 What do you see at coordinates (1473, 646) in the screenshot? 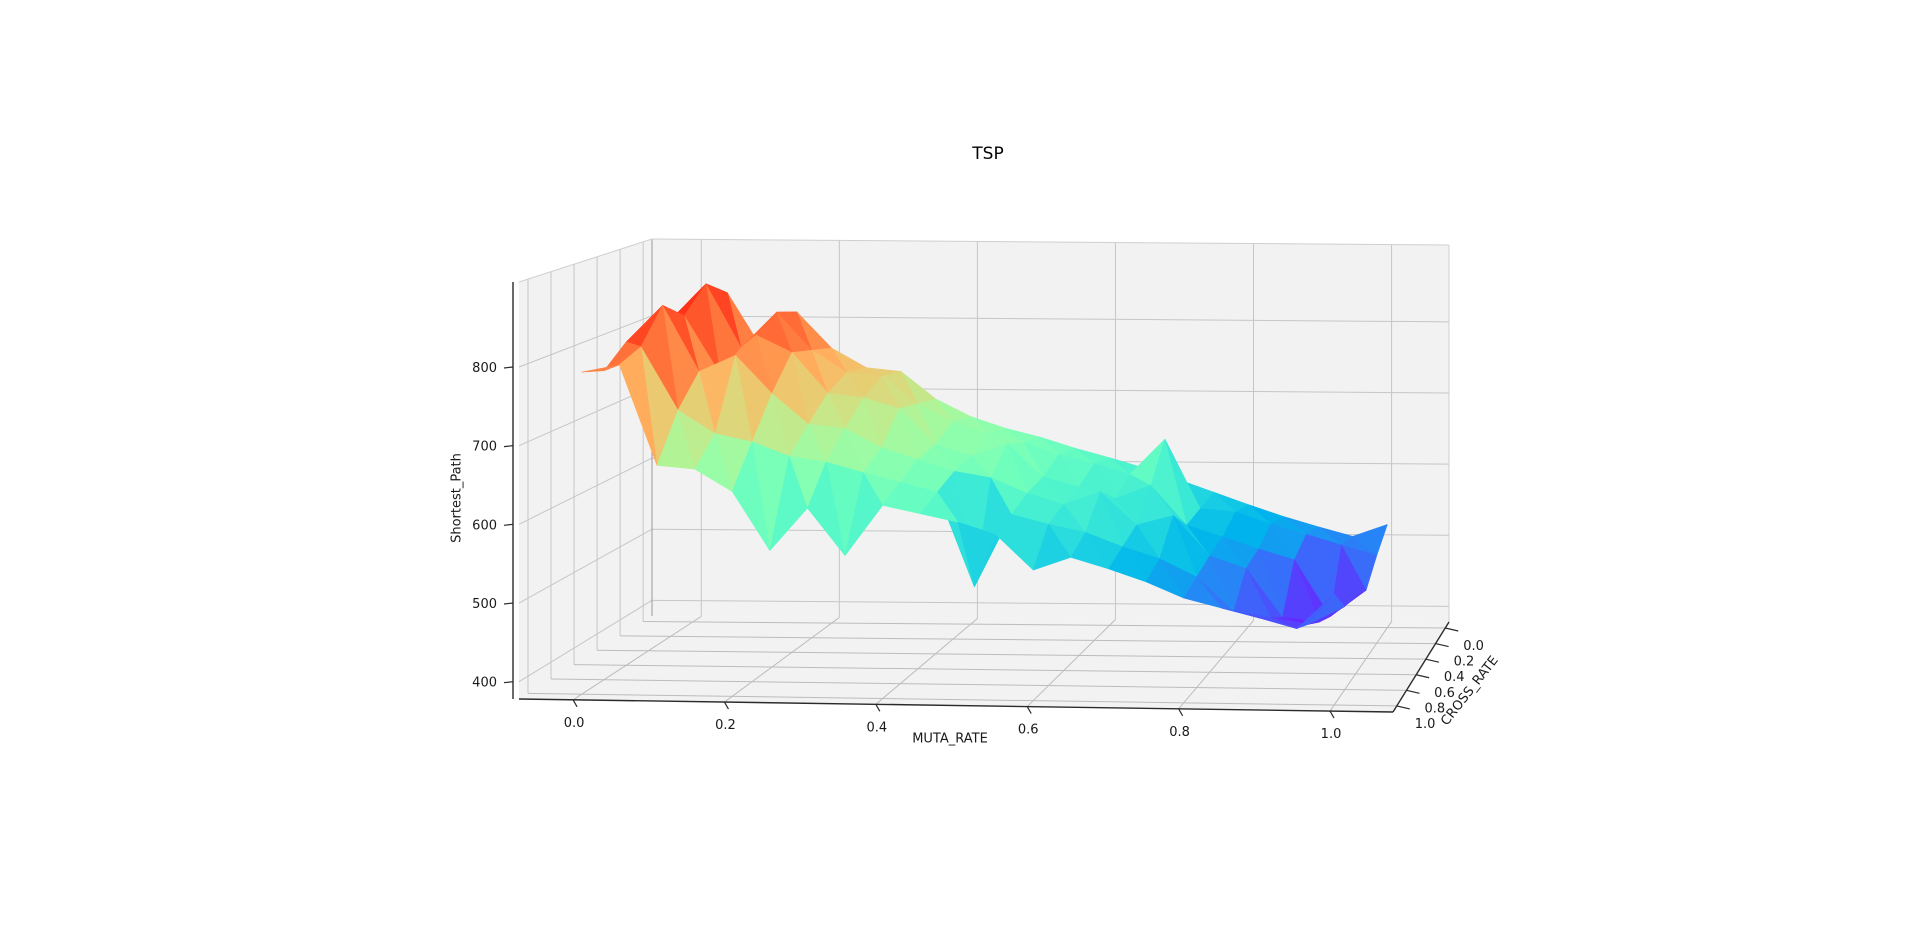
I see `y-tick-label: 0.0` at bounding box center [1473, 646].